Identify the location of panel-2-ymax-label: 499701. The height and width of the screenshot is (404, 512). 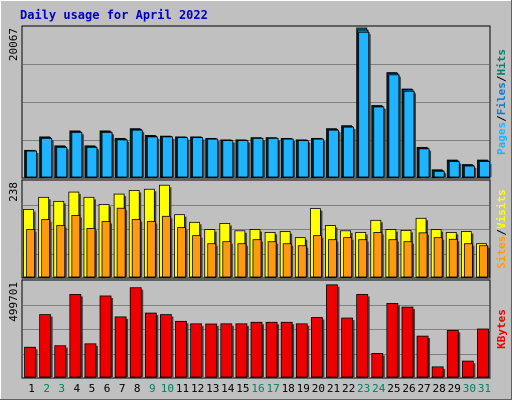
(13, 302).